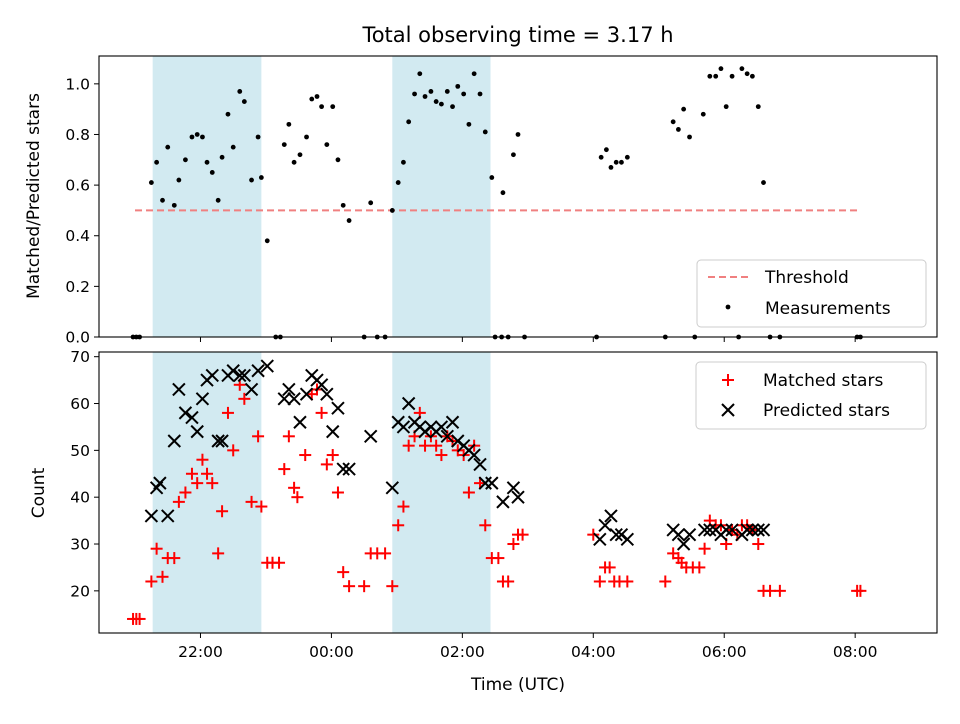 This screenshot has height=724, width=960. Describe the element at coordinates (77, 135) in the screenshot. I see `y-tick-label: 0.8` at that location.